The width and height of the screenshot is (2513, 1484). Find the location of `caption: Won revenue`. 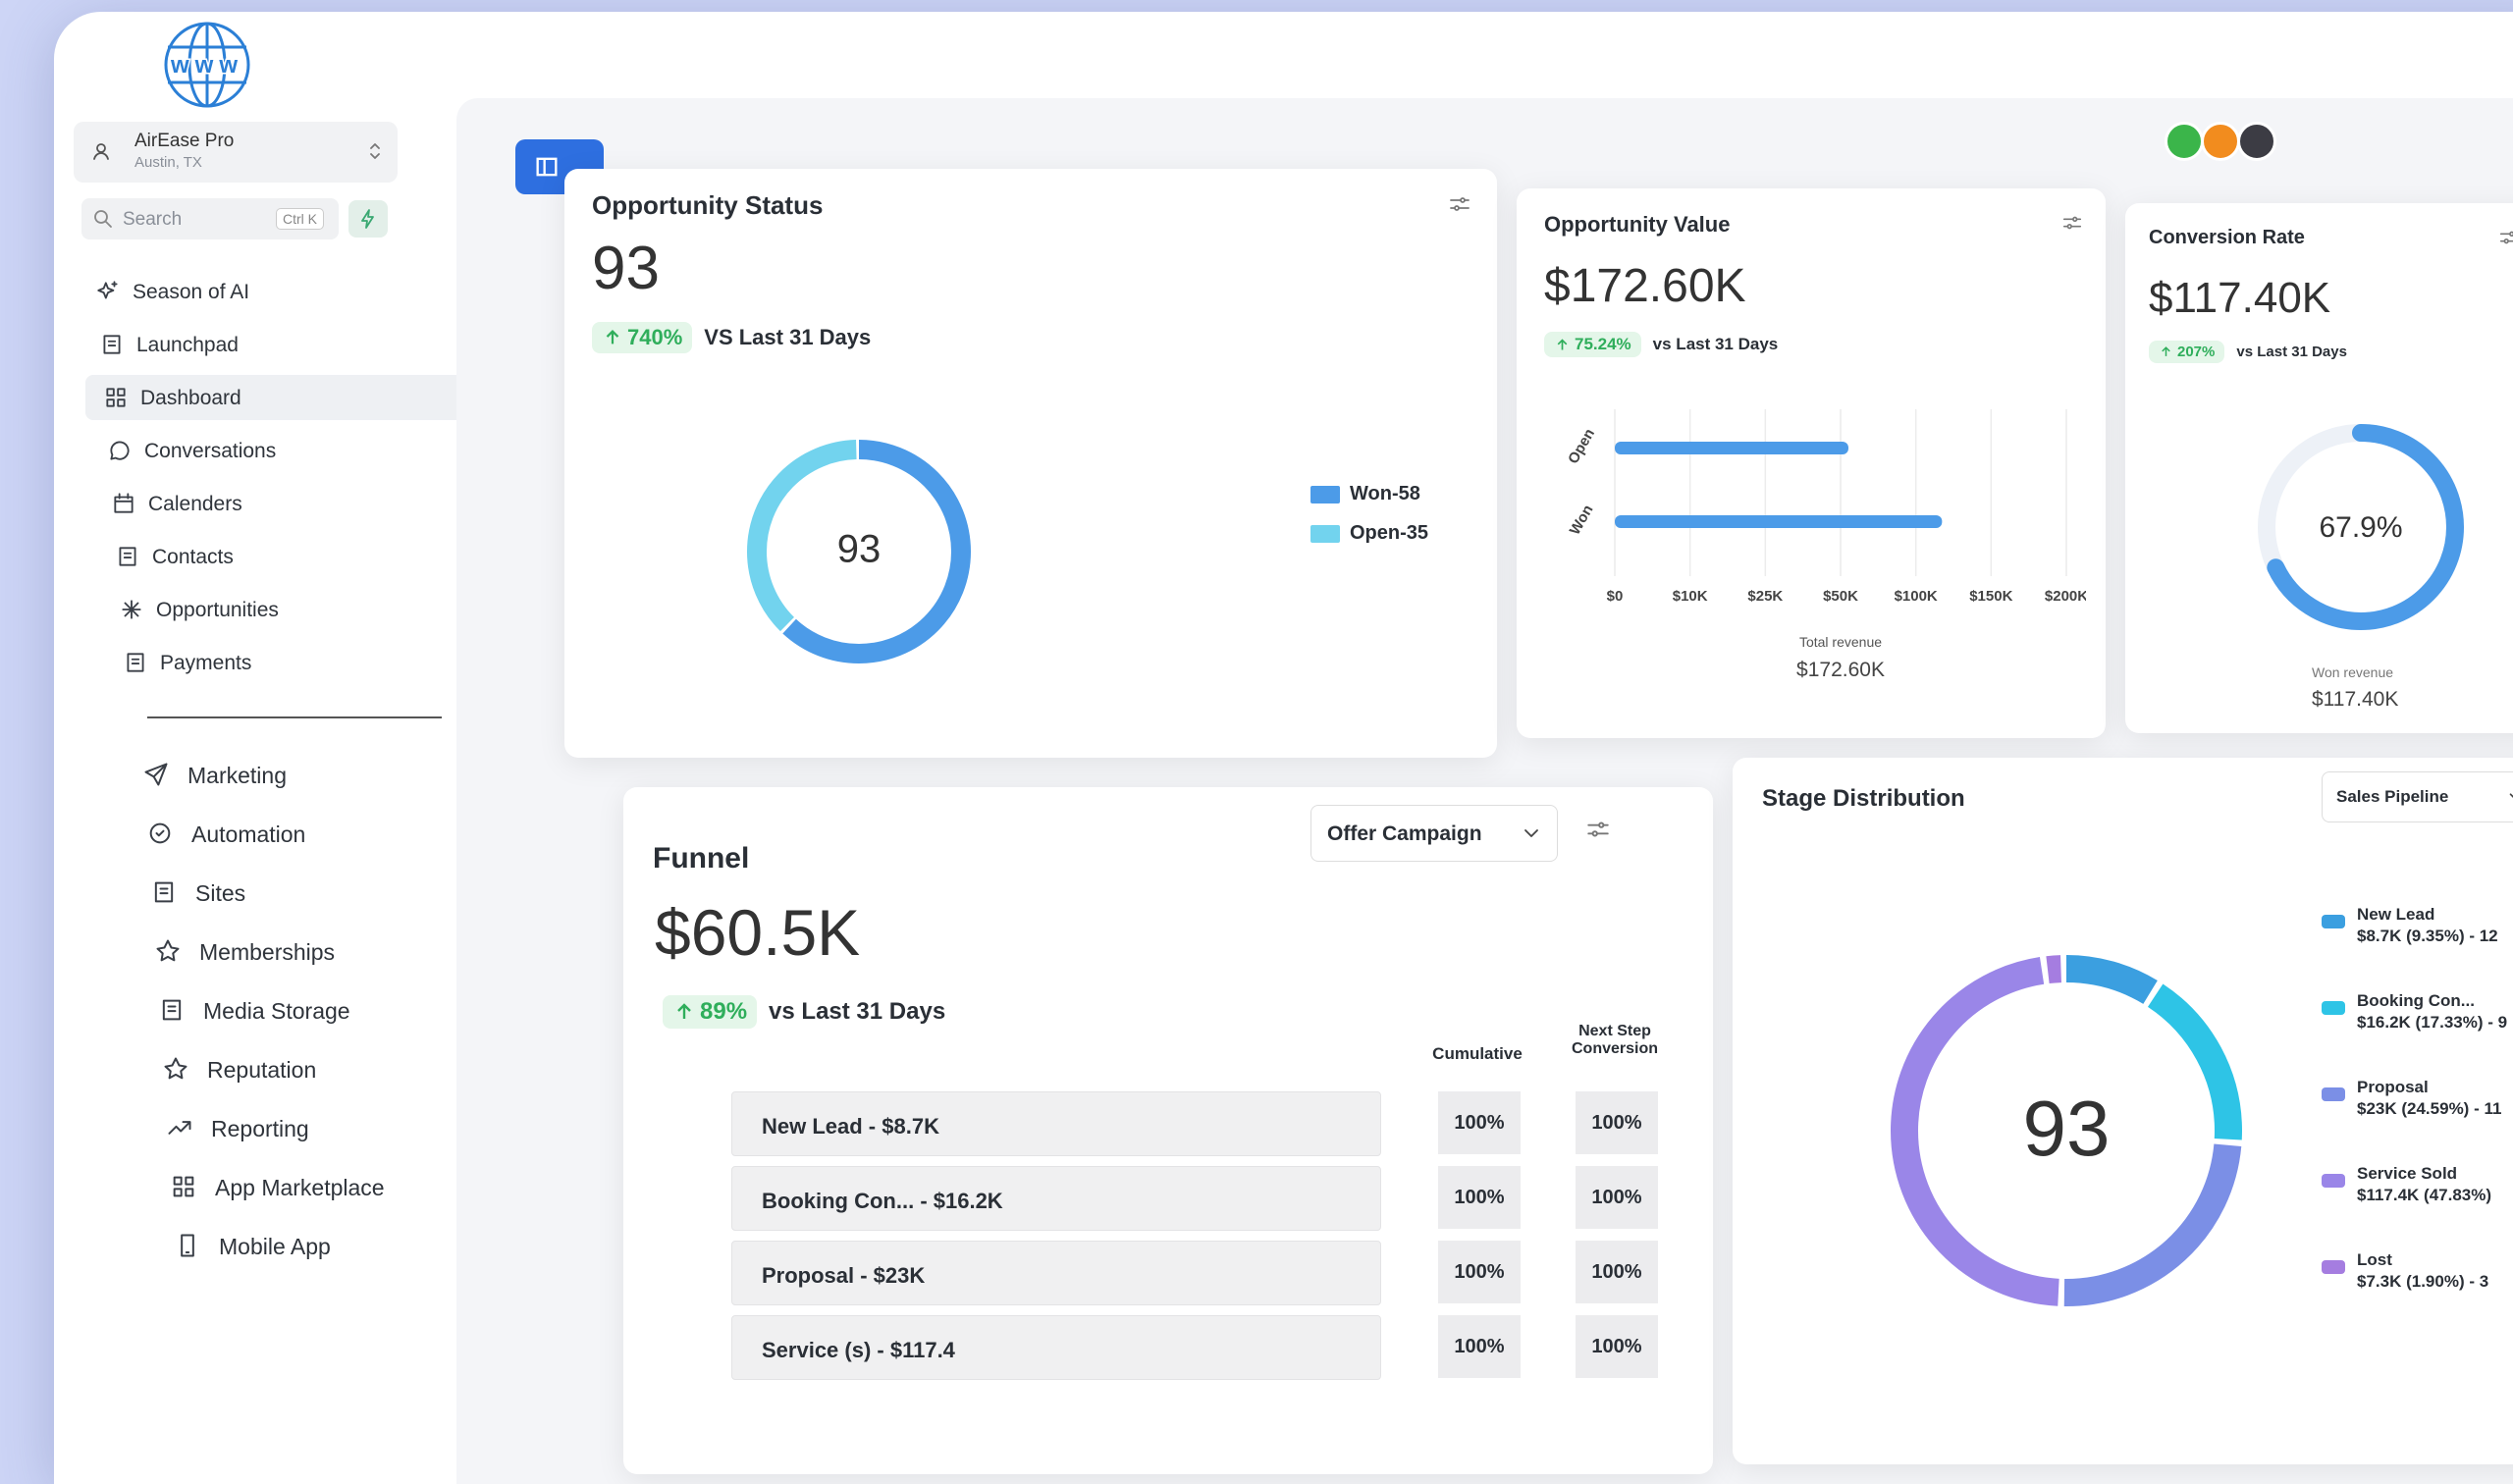

caption: Won revenue is located at coordinates (2353, 672).